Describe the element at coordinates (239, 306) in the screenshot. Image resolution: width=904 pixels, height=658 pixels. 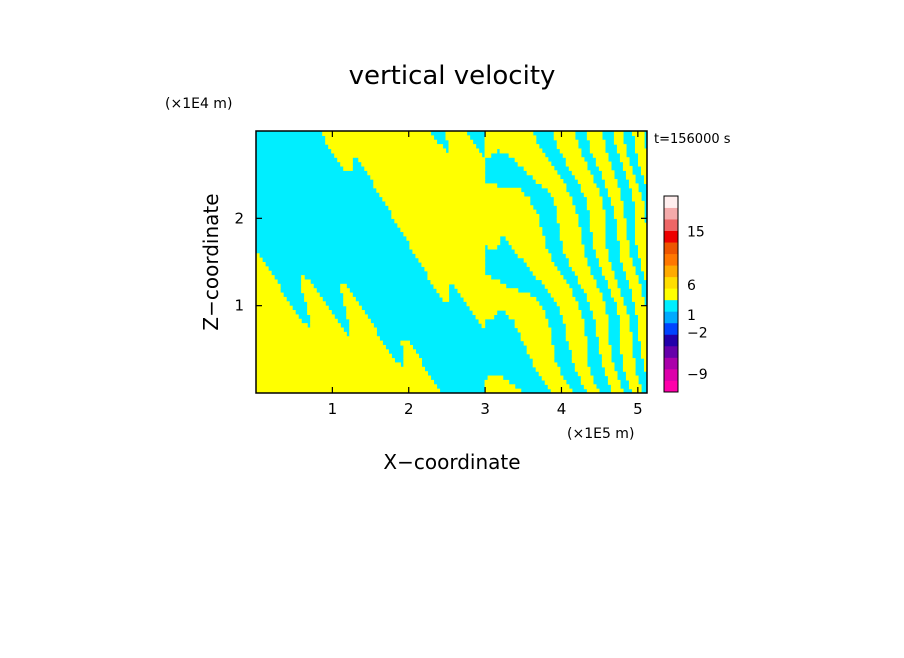
I see `z-tick-label: 1` at that location.